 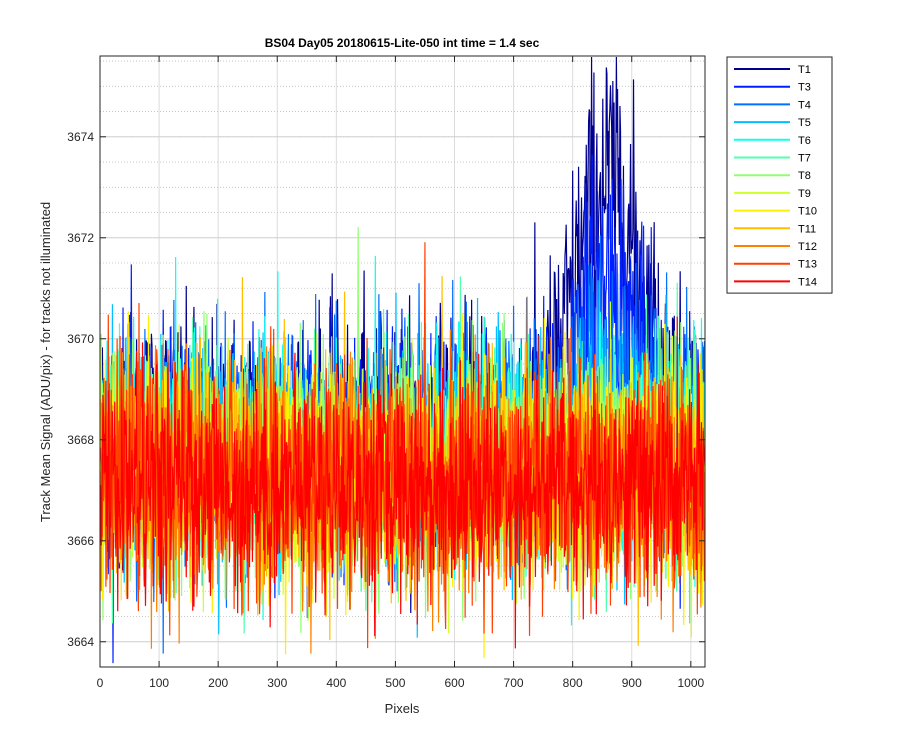 I want to click on legend-label-t8: T8, so click(x=804, y=176).